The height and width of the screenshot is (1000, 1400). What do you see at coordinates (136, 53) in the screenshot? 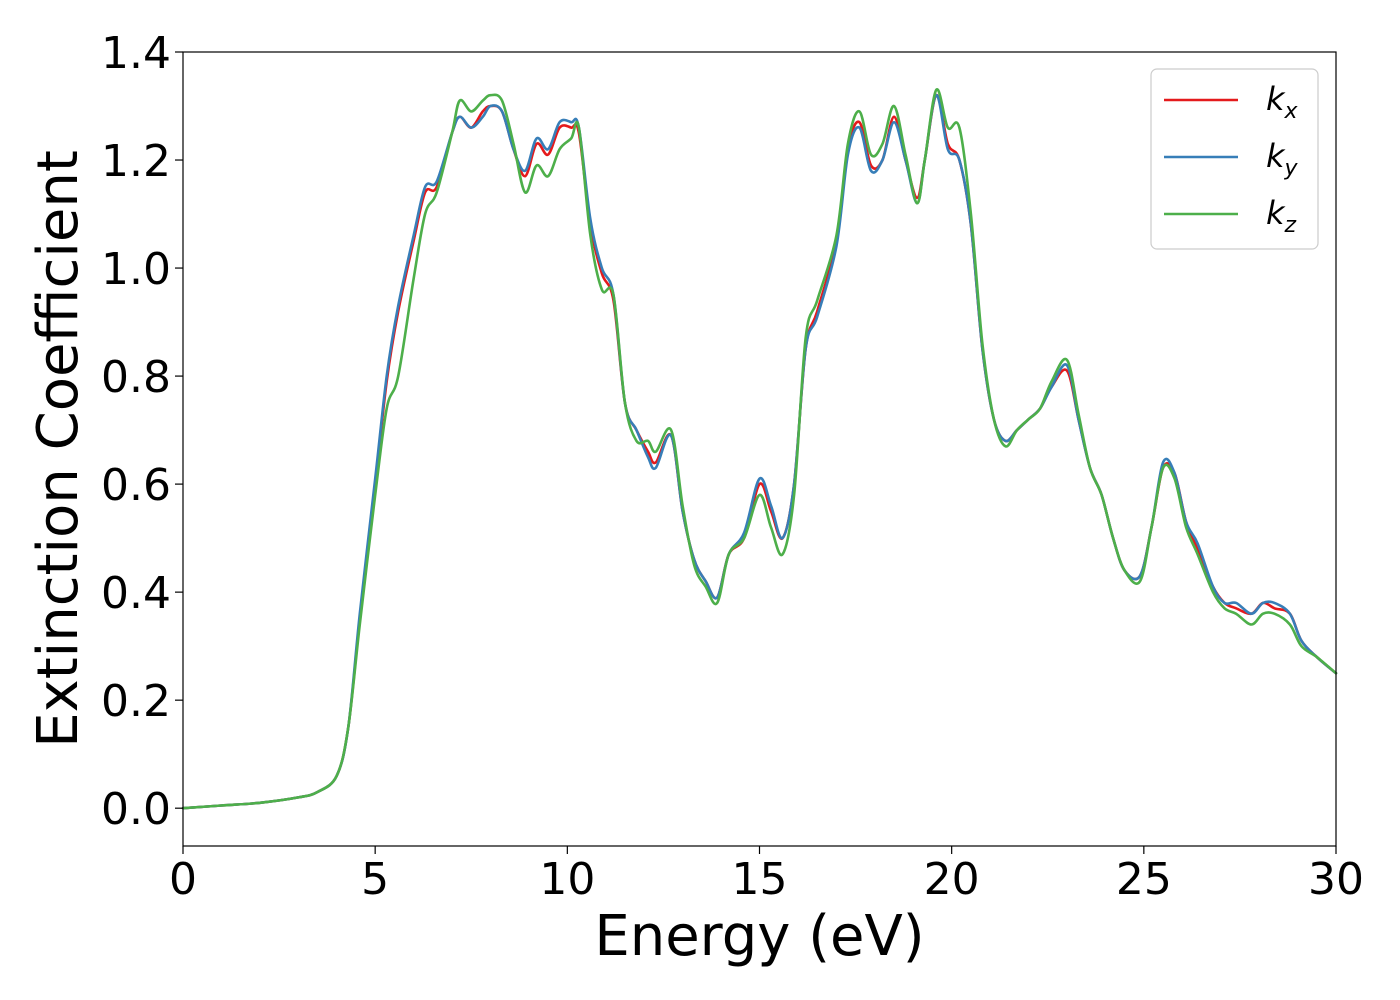
I see `y-tick-label: 1.4` at bounding box center [136, 53].